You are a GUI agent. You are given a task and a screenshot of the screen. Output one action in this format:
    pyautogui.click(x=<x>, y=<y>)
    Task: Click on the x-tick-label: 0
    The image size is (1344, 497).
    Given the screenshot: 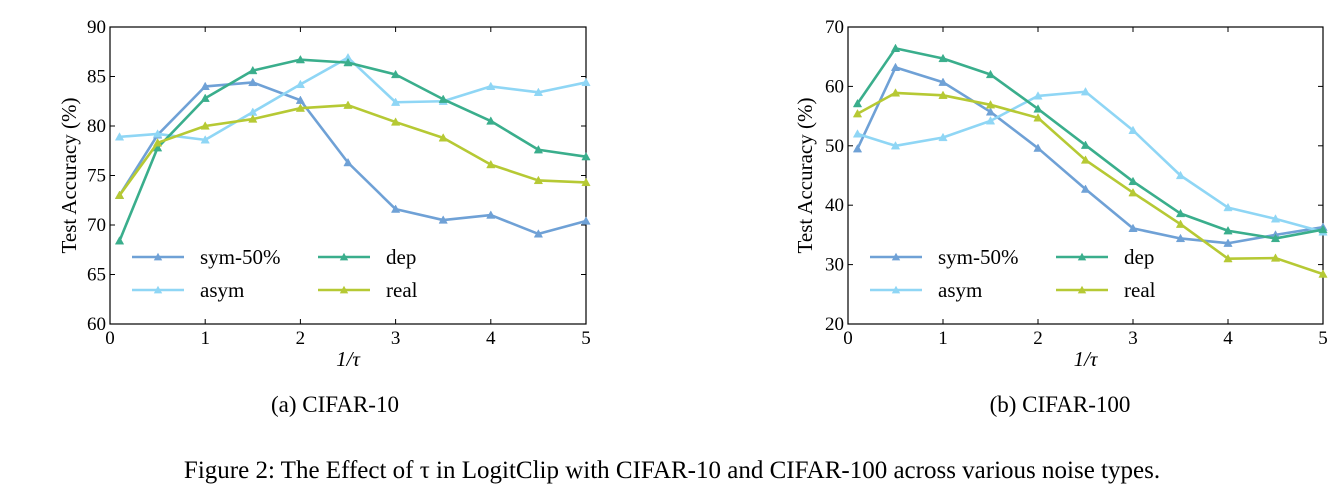 What is the action you would take?
    pyautogui.click(x=110, y=338)
    